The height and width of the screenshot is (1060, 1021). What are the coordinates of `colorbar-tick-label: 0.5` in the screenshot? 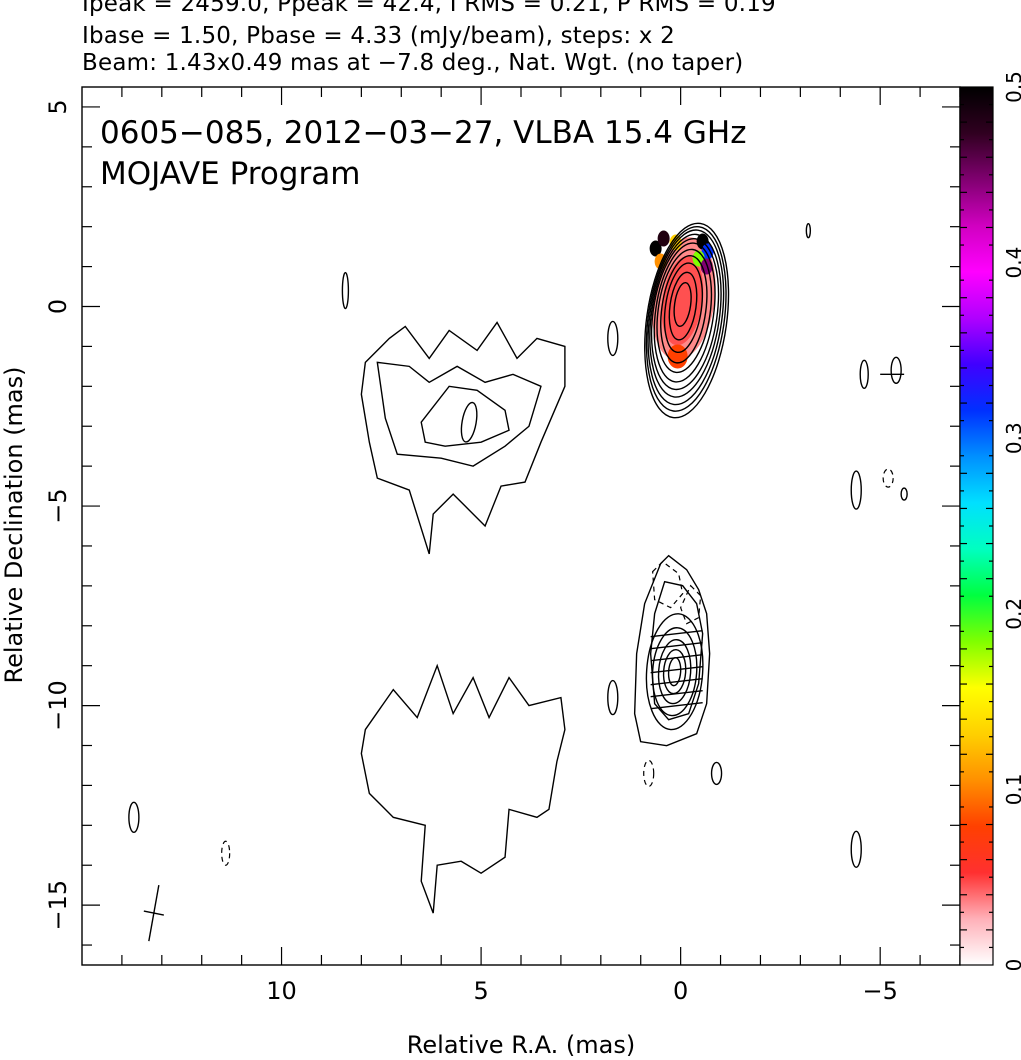 It's located at (1011, 87).